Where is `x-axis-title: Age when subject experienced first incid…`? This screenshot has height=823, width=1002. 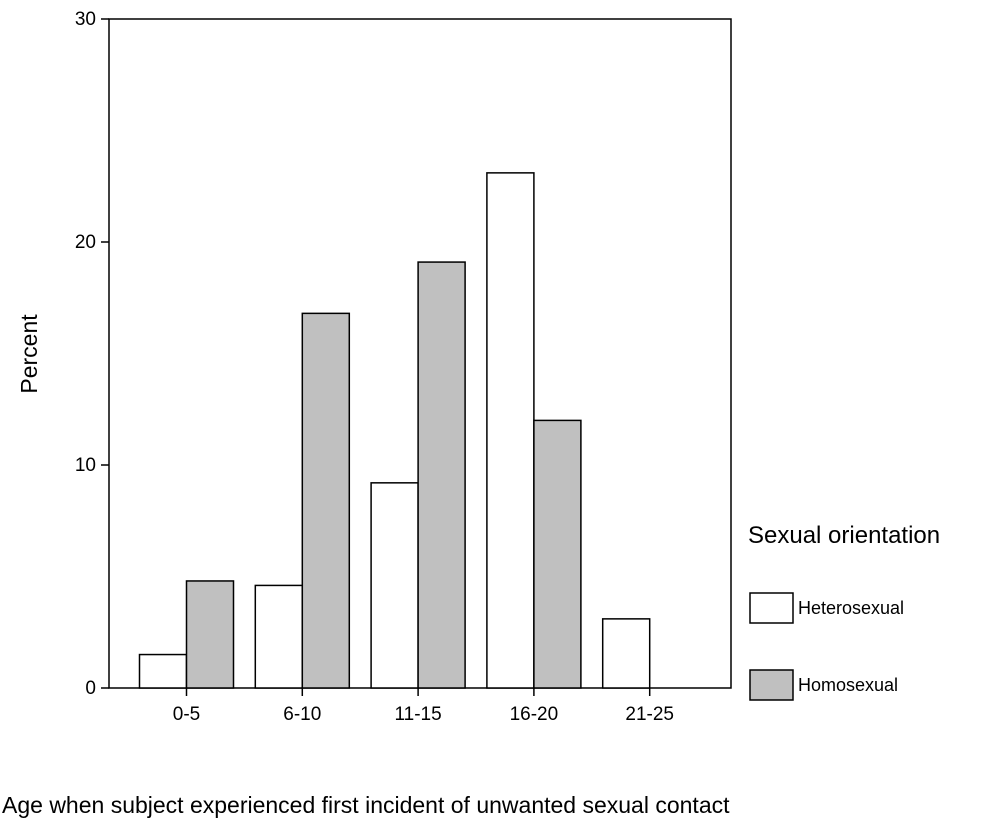
x-axis-title: Age when subject experienced first incid… is located at coordinates (366, 805).